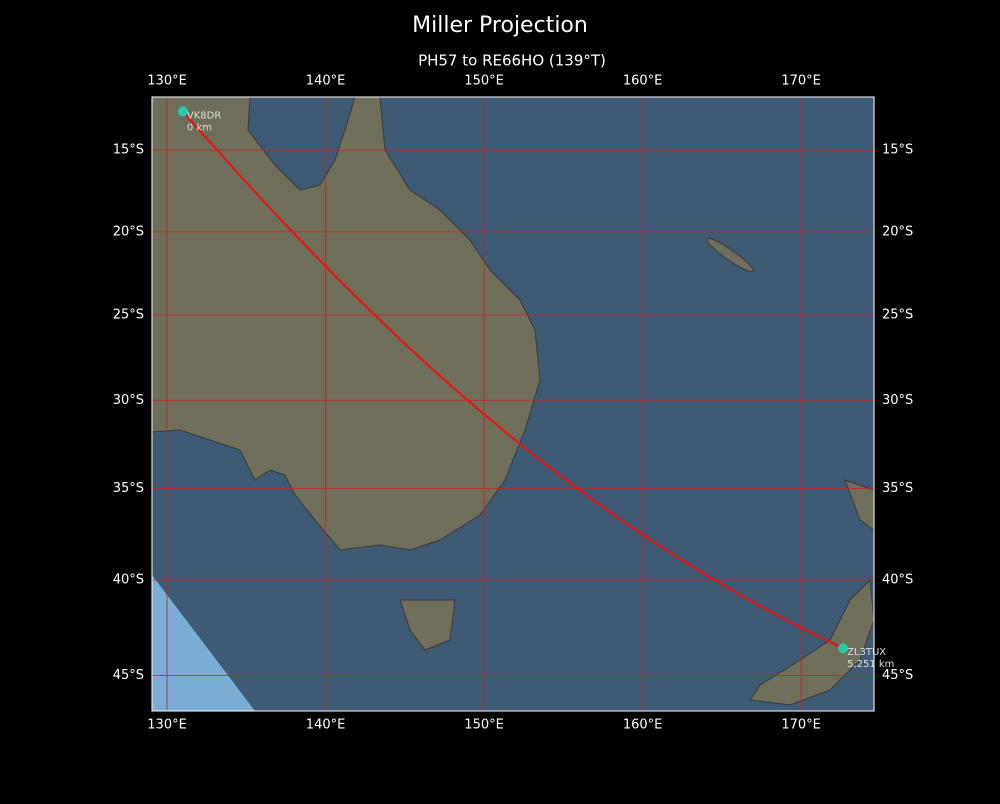  Describe the element at coordinates (128, 488) in the screenshot. I see `lat-label-left: 35°S` at that location.